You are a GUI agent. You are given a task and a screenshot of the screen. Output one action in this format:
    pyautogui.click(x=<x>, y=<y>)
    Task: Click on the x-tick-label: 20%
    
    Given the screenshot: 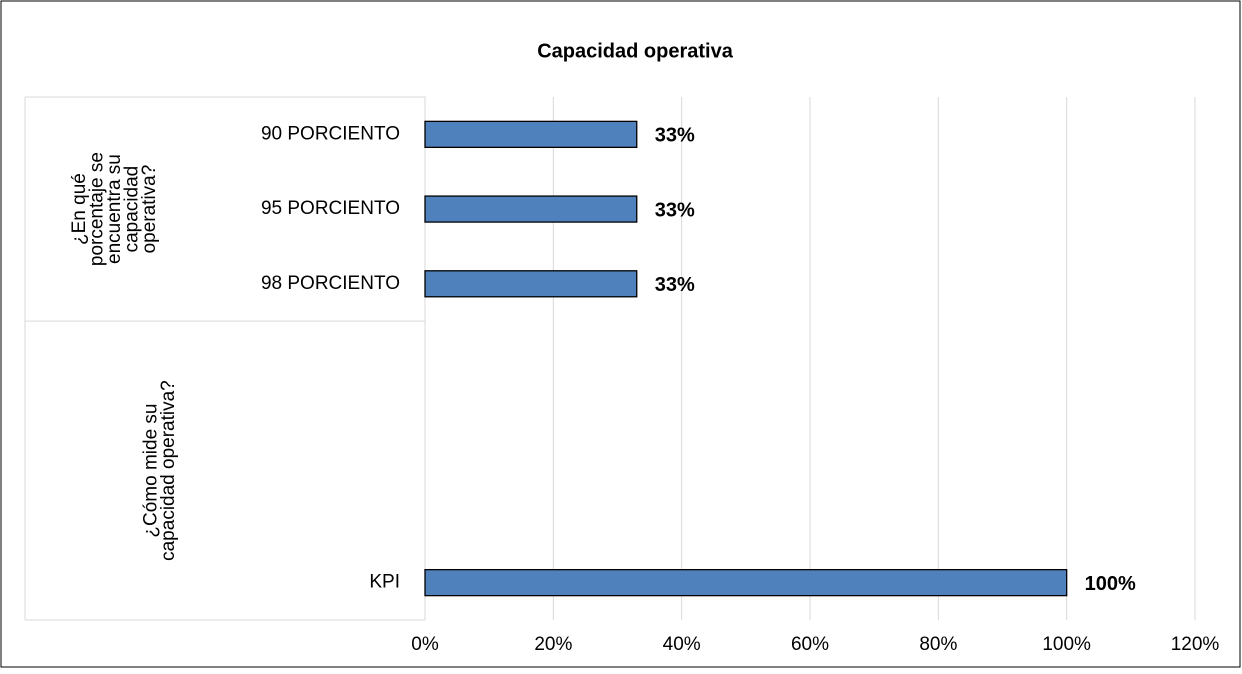 What is the action you would take?
    pyautogui.click(x=553, y=644)
    